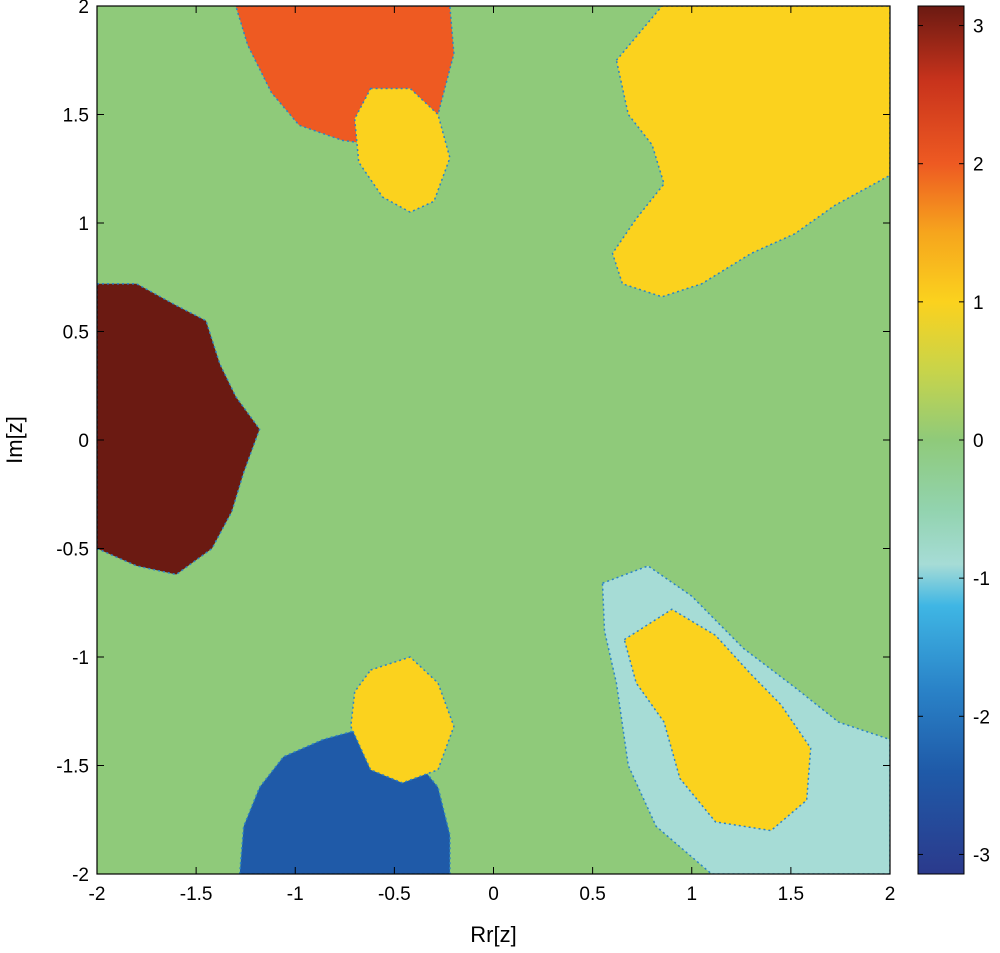  Describe the element at coordinates (978, 27) in the screenshot. I see `colorbar-tick-label: 3` at that location.